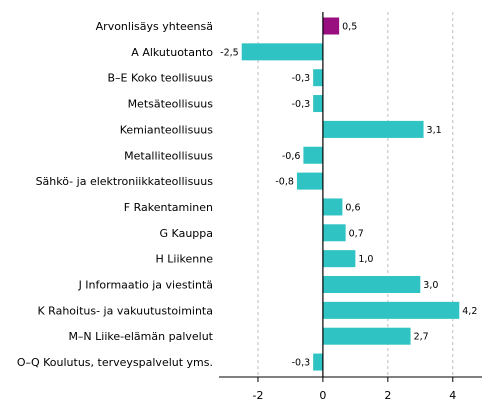 The image size is (491, 416). What do you see at coordinates (322, 395) in the screenshot?
I see `x-tick-label-0: 0` at bounding box center [322, 395].